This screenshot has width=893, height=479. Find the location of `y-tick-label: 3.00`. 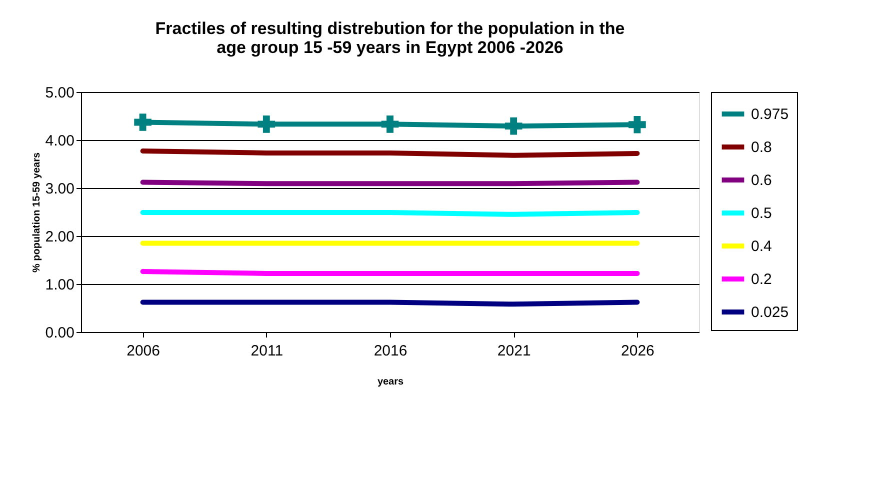

y-tick-label: 3.00 is located at coordinates (59, 189).